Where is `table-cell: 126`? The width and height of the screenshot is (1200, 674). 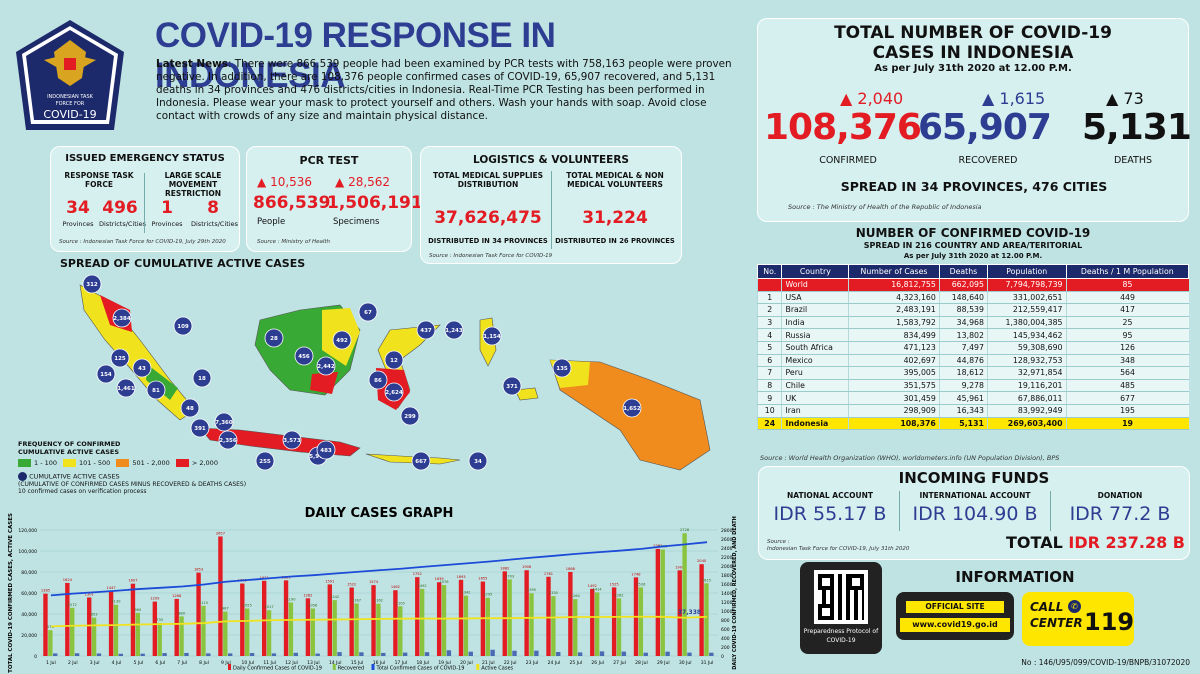 table-cell: 126 is located at coordinates (1127, 348).